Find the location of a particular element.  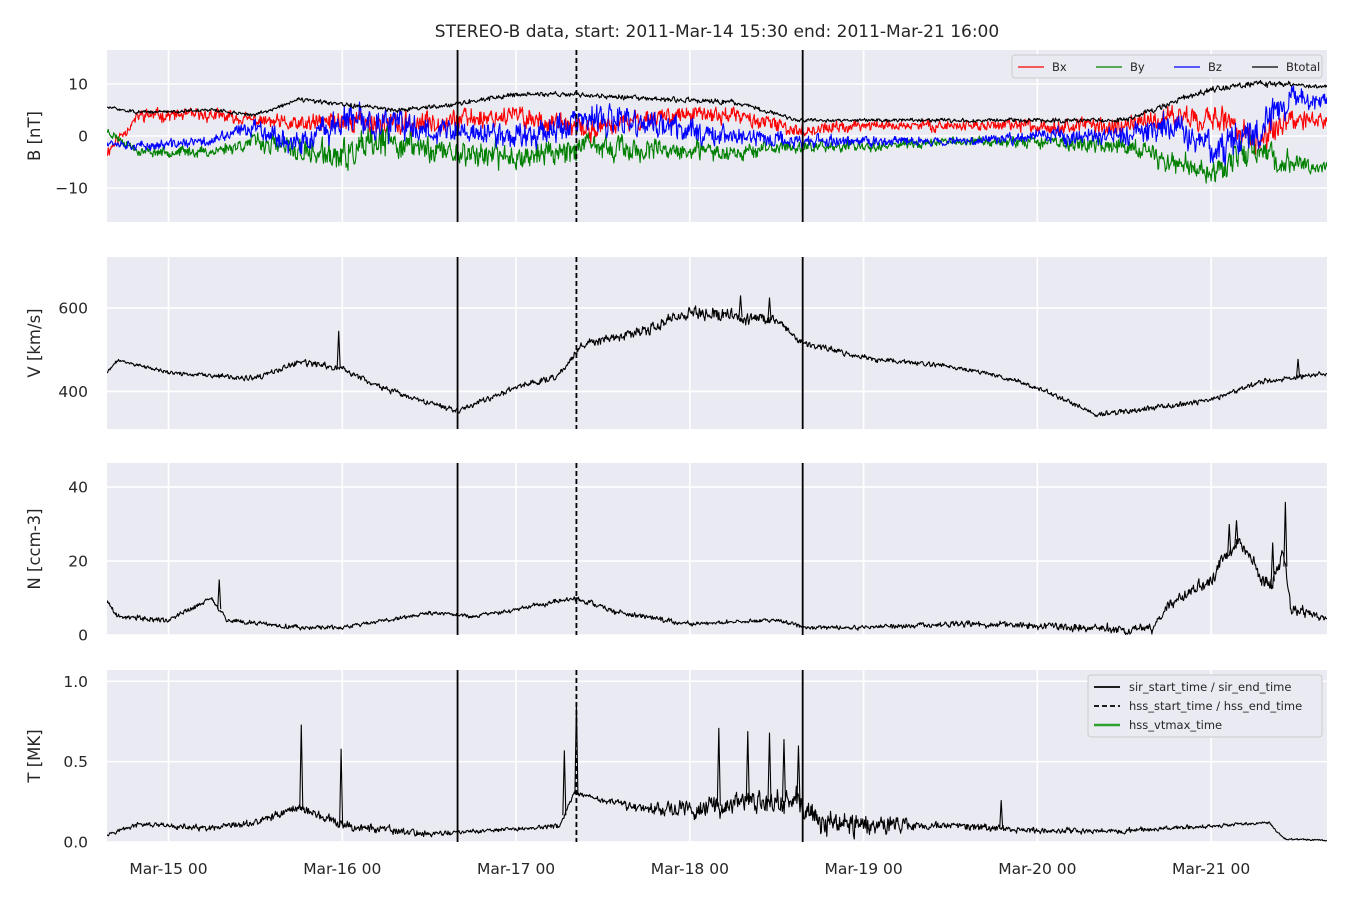

series-line-v is located at coordinates (717, 361).